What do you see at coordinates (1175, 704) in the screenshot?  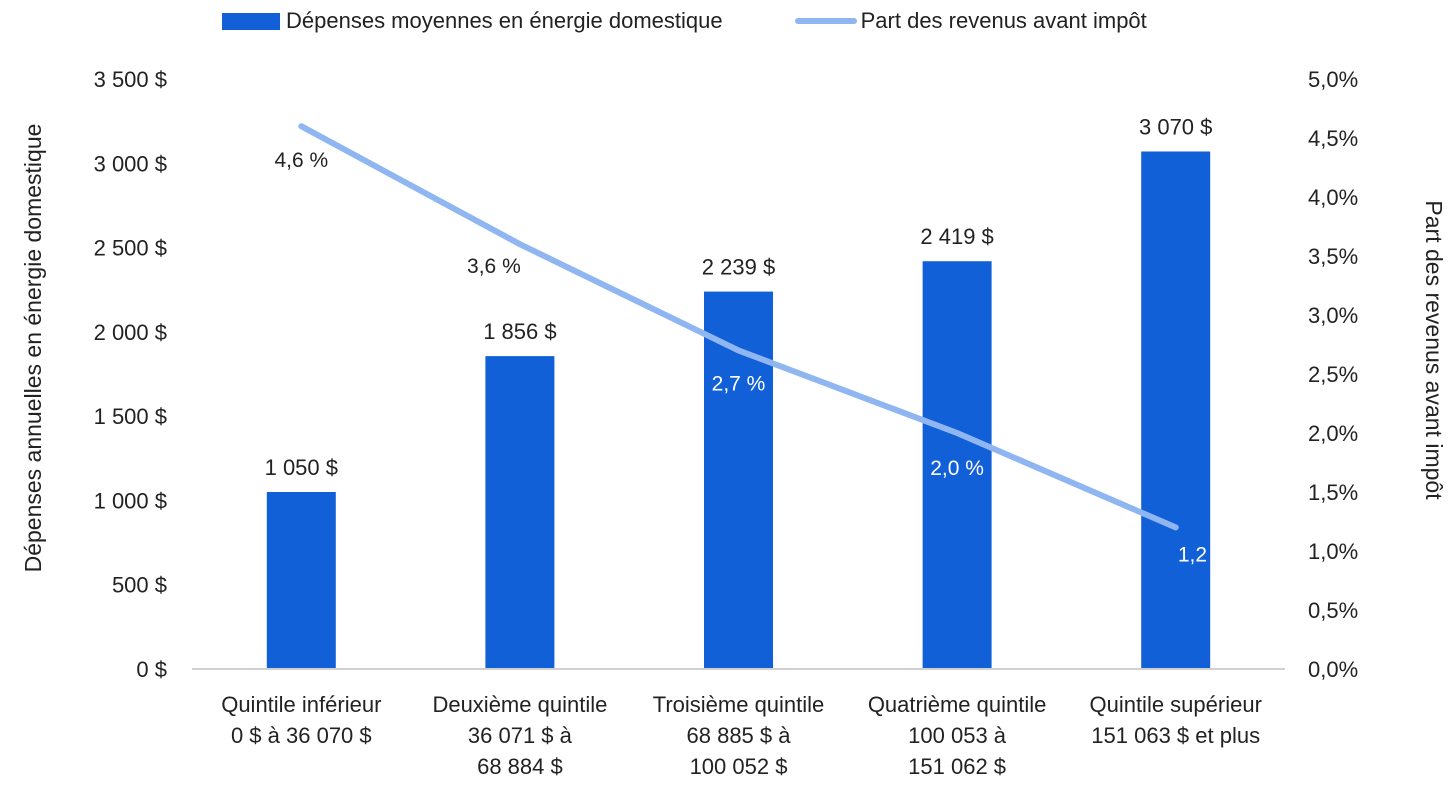 I see `x-tick-label: Quintile supérieur` at bounding box center [1175, 704].